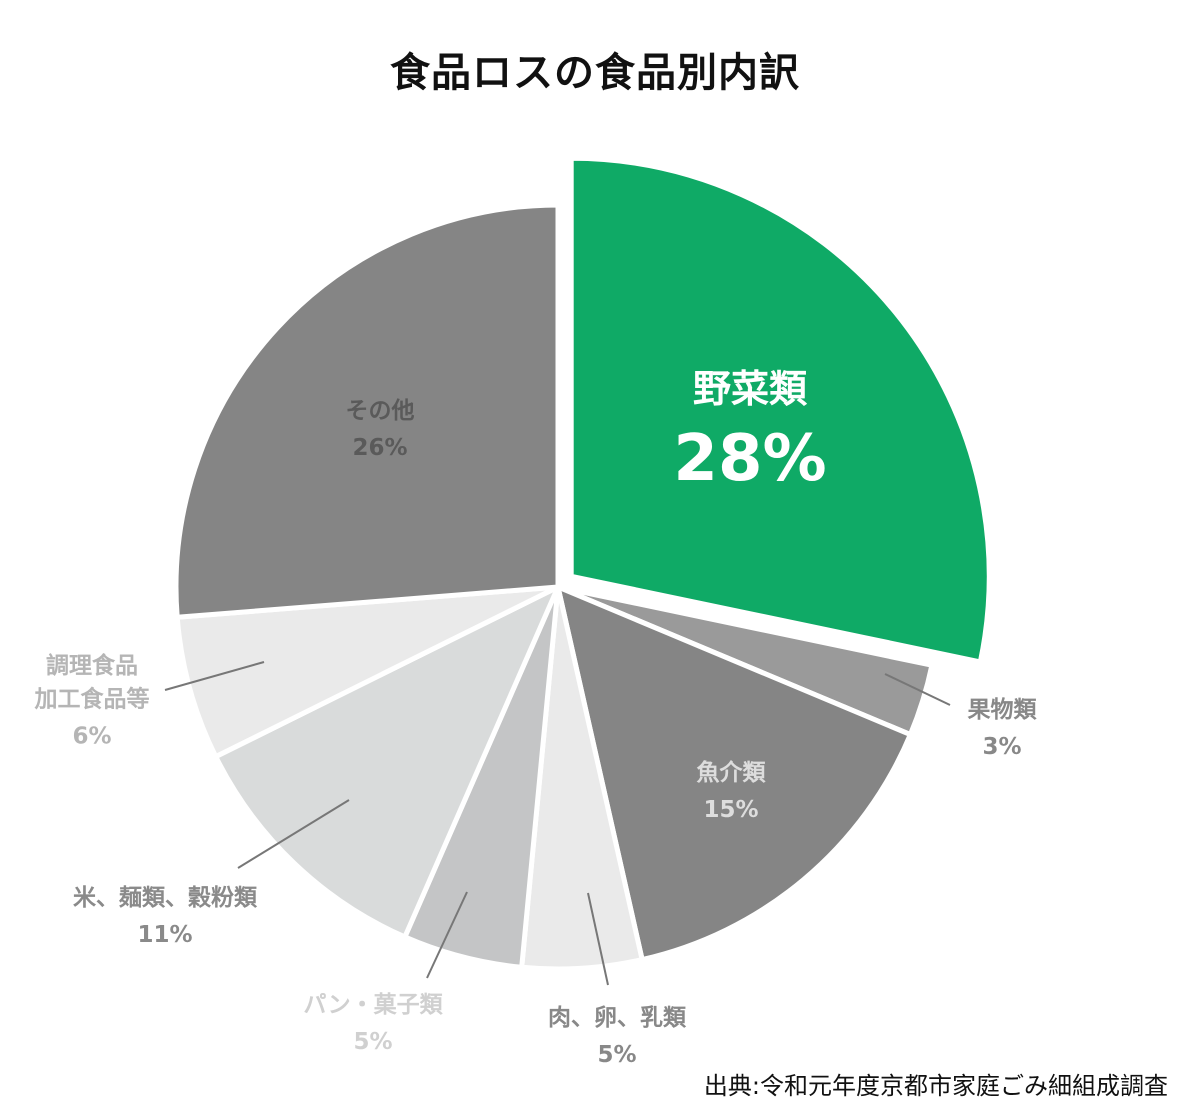  What do you see at coordinates (595, 73) in the screenshot?
I see `chart-title: 食品ロスの食品別内訳` at bounding box center [595, 73].